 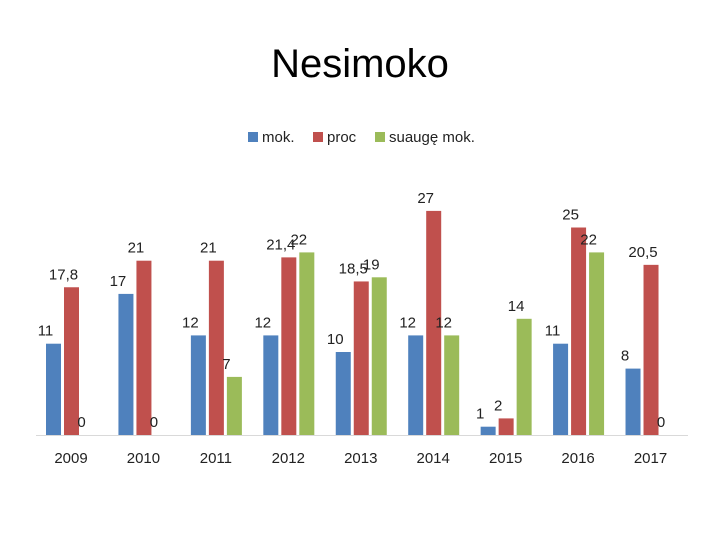 I want to click on x-tick-labels: 2009 2010 2011 2012 2013 2014 2015 2016 2017, so click(x=360, y=458).